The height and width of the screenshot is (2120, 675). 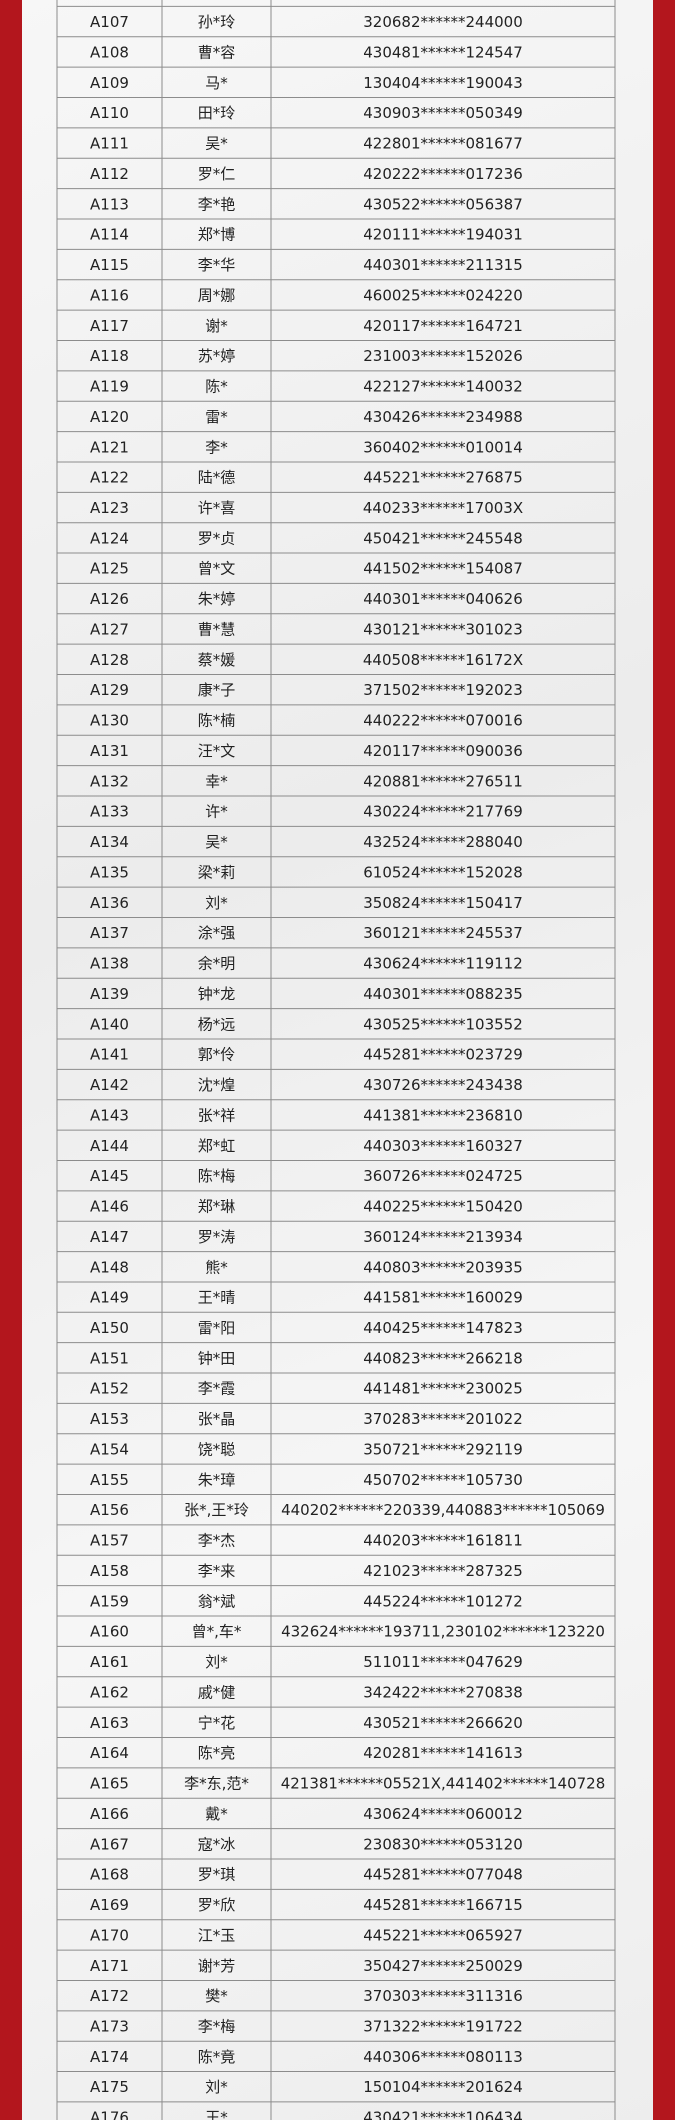 I want to click on id-number: 440301******040626, so click(x=443, y=599).